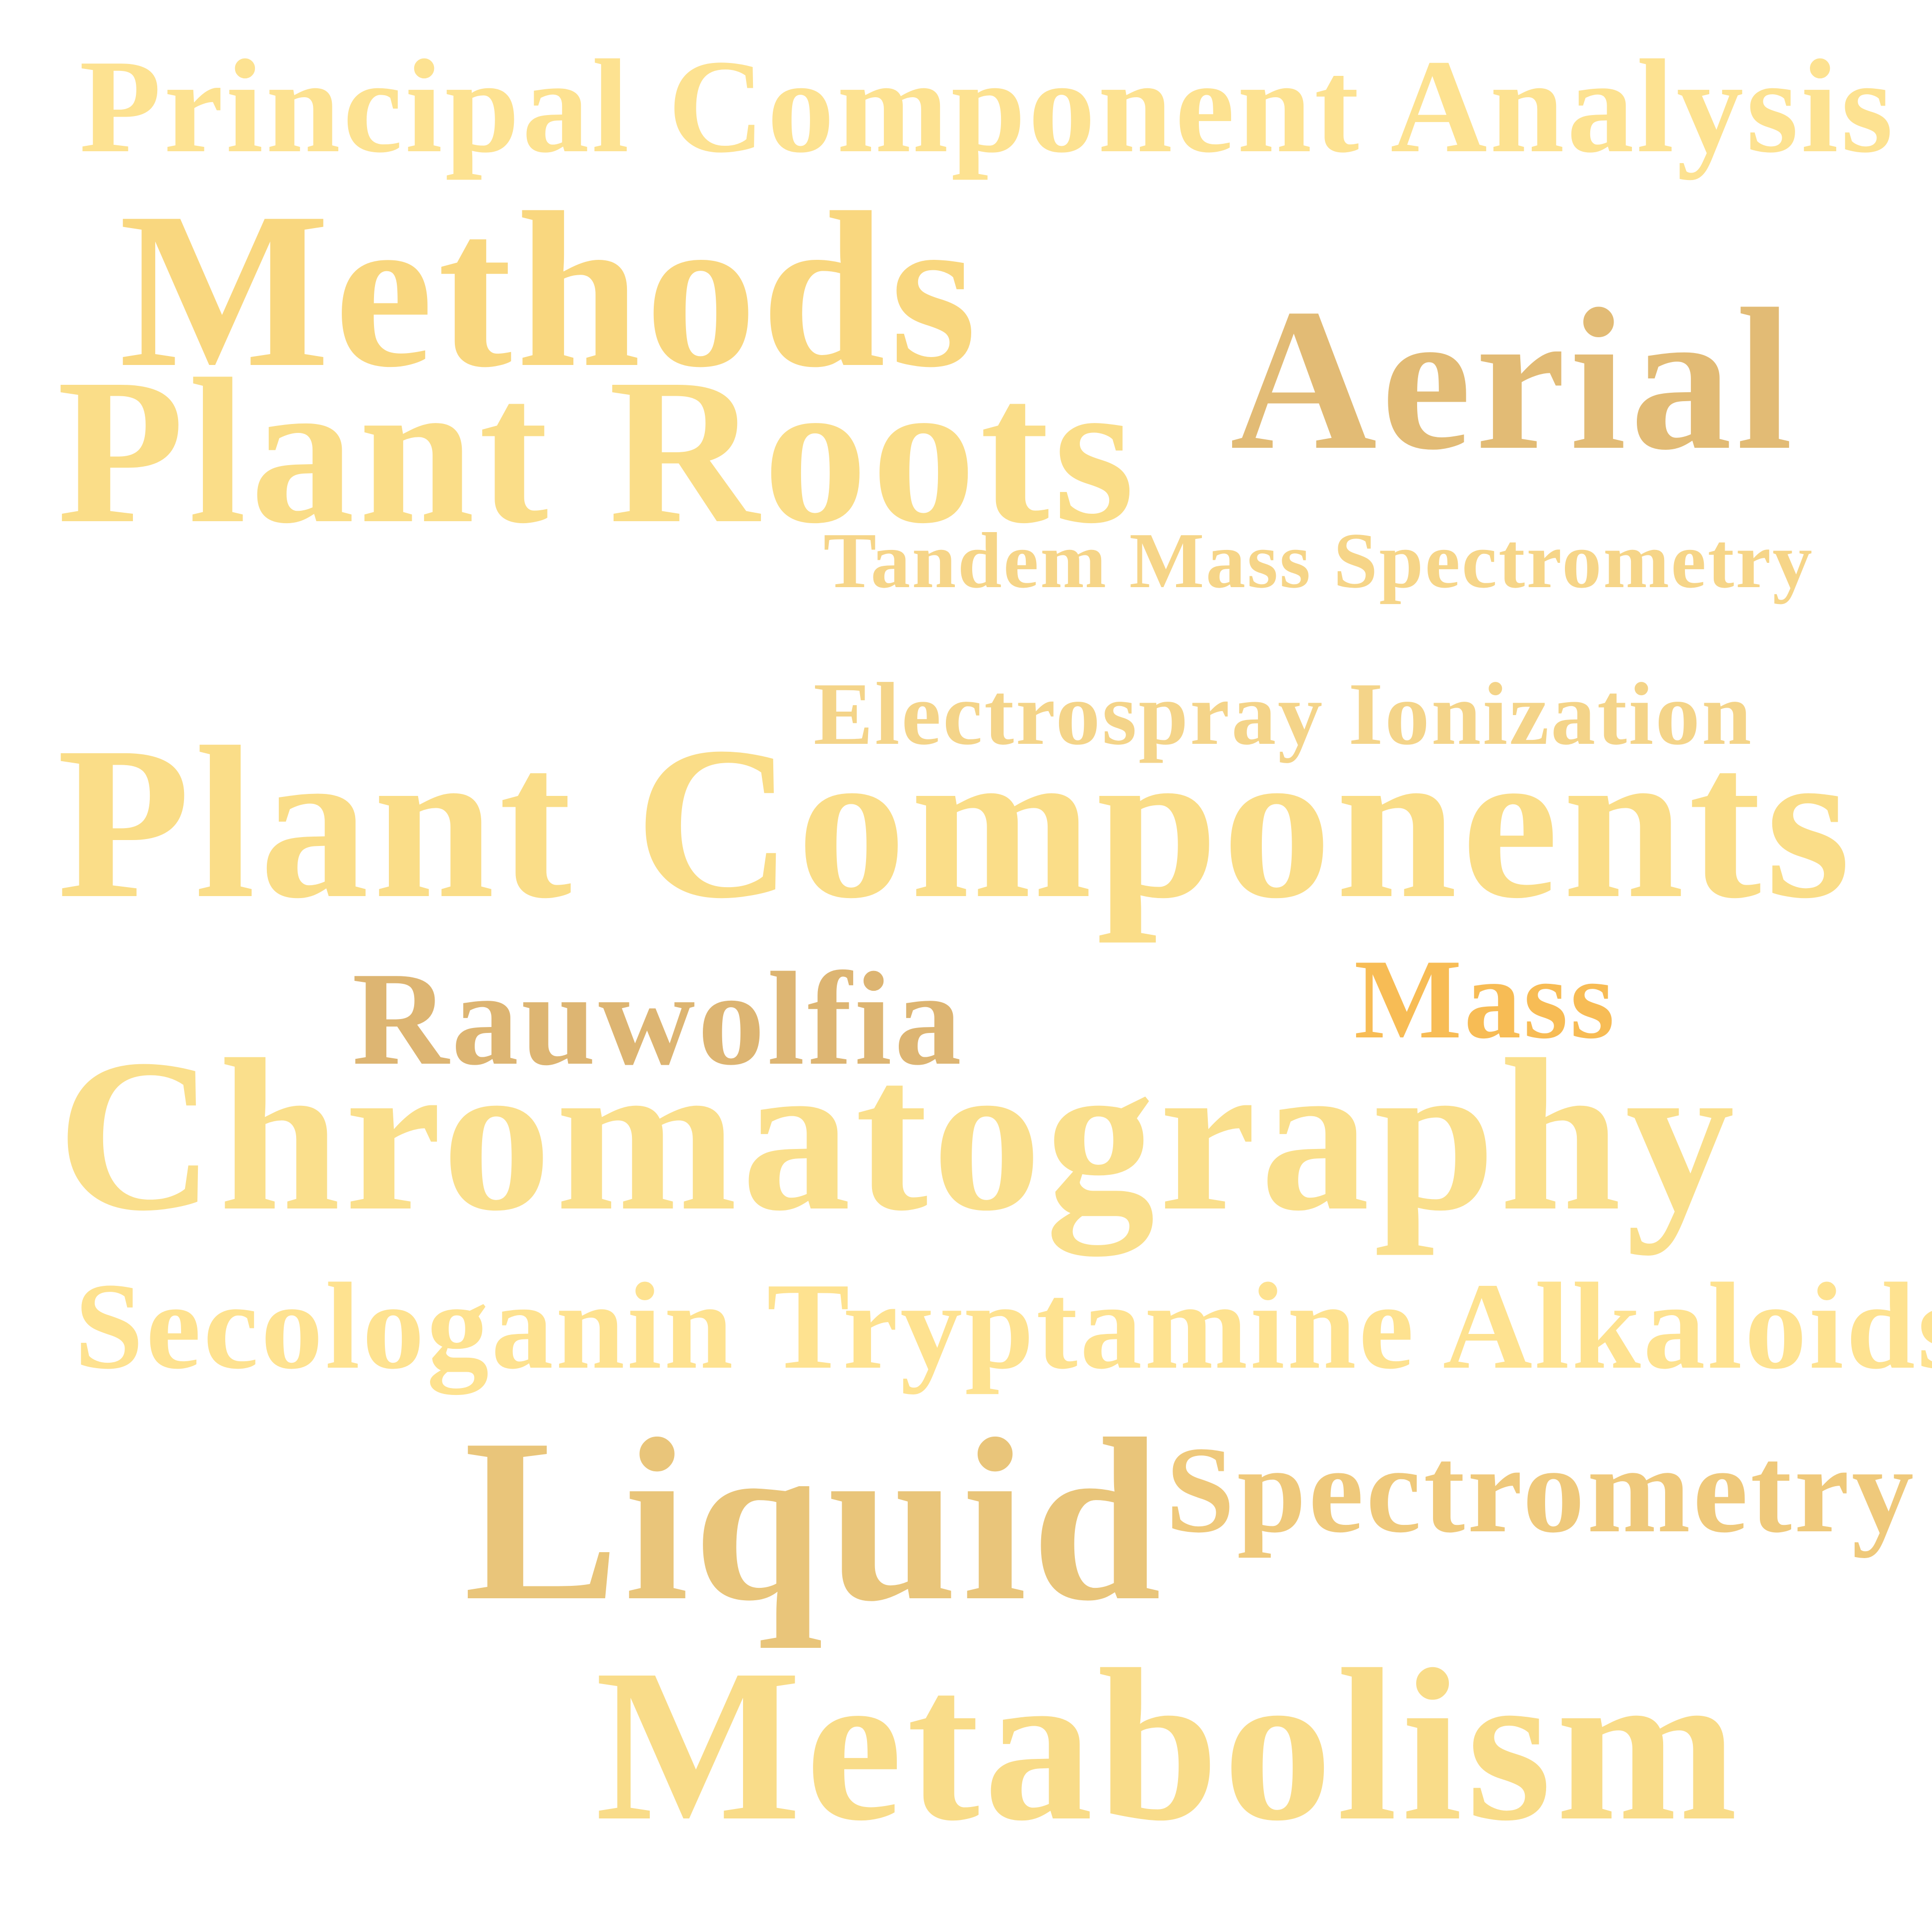 This screenshot has height=1932, width=1932. What do you see at coordinates (598, 451) in the screenshot?
I see `word-plant-roots: Plant Roots` at bounding box center [598, 451].